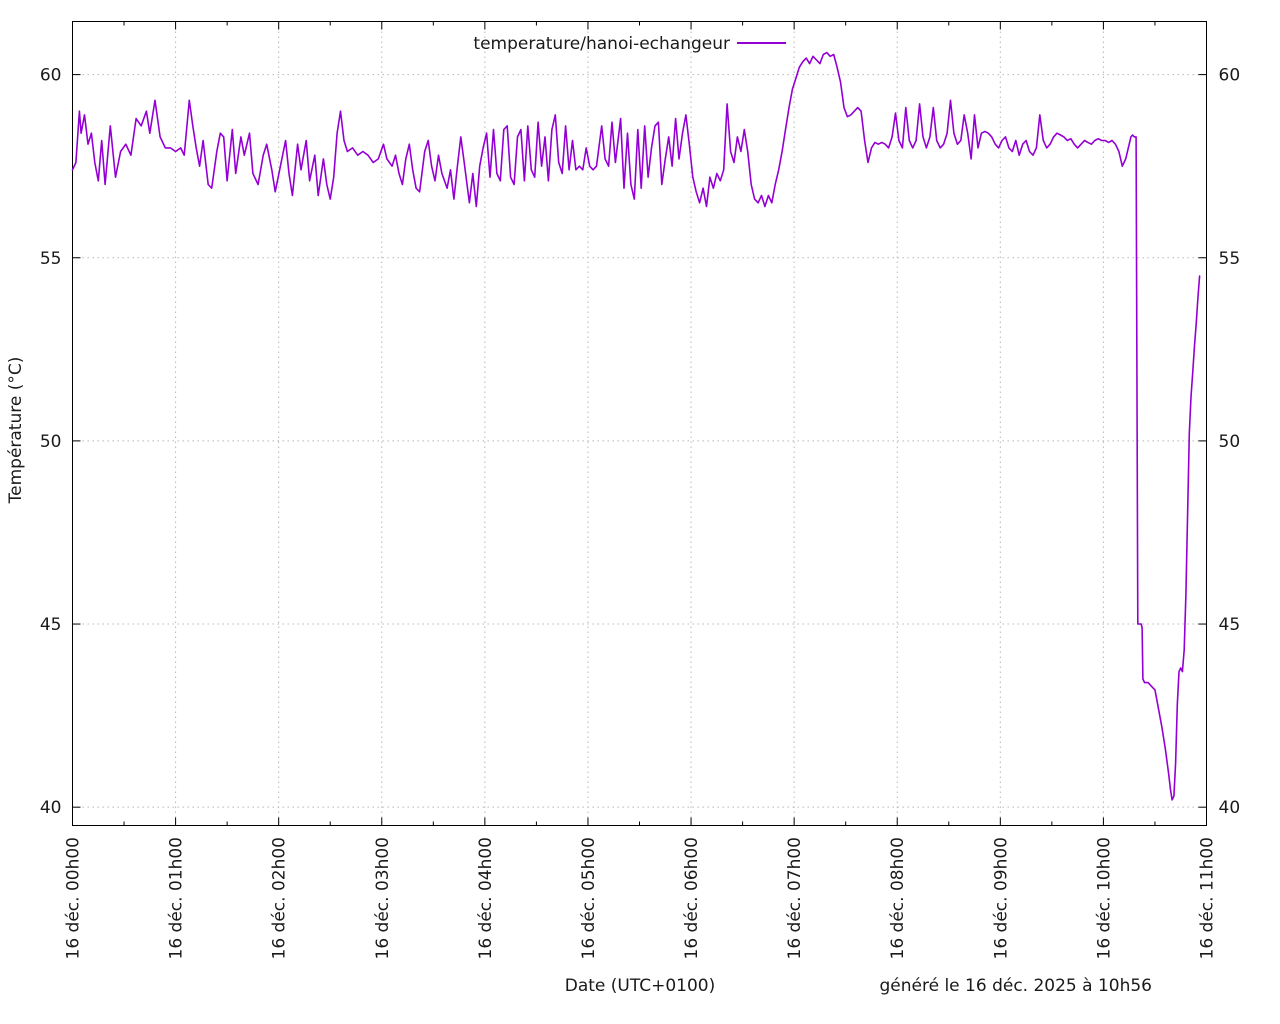  I want to click on x-tick-label: 16 déc. 08h00, so click(898, 898).